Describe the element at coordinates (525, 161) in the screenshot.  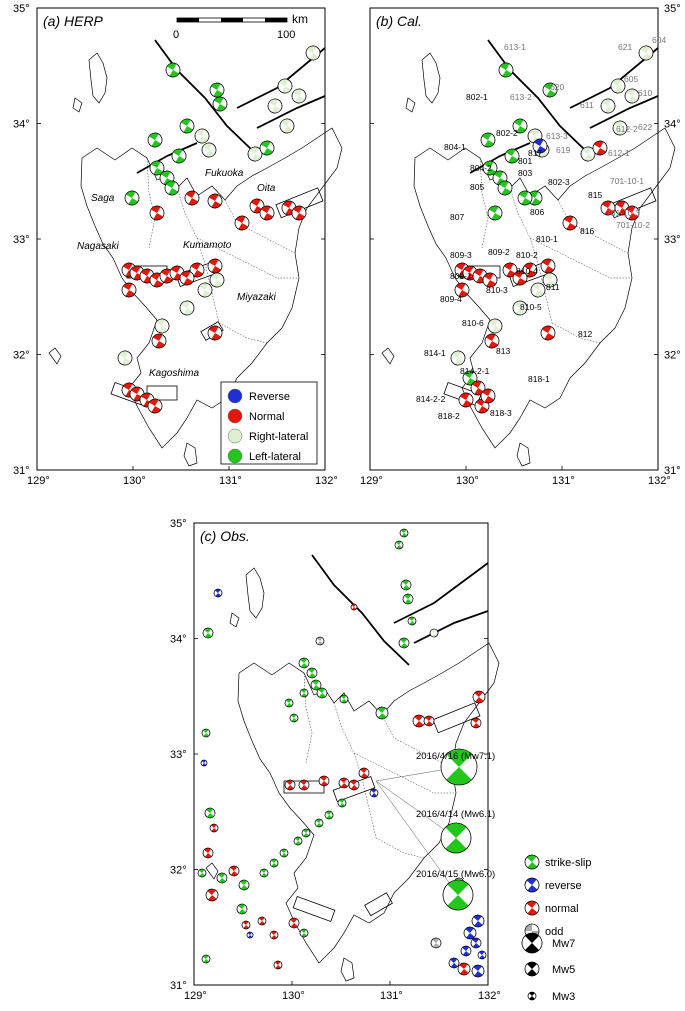
I see `event-id-label: 801` at that location.